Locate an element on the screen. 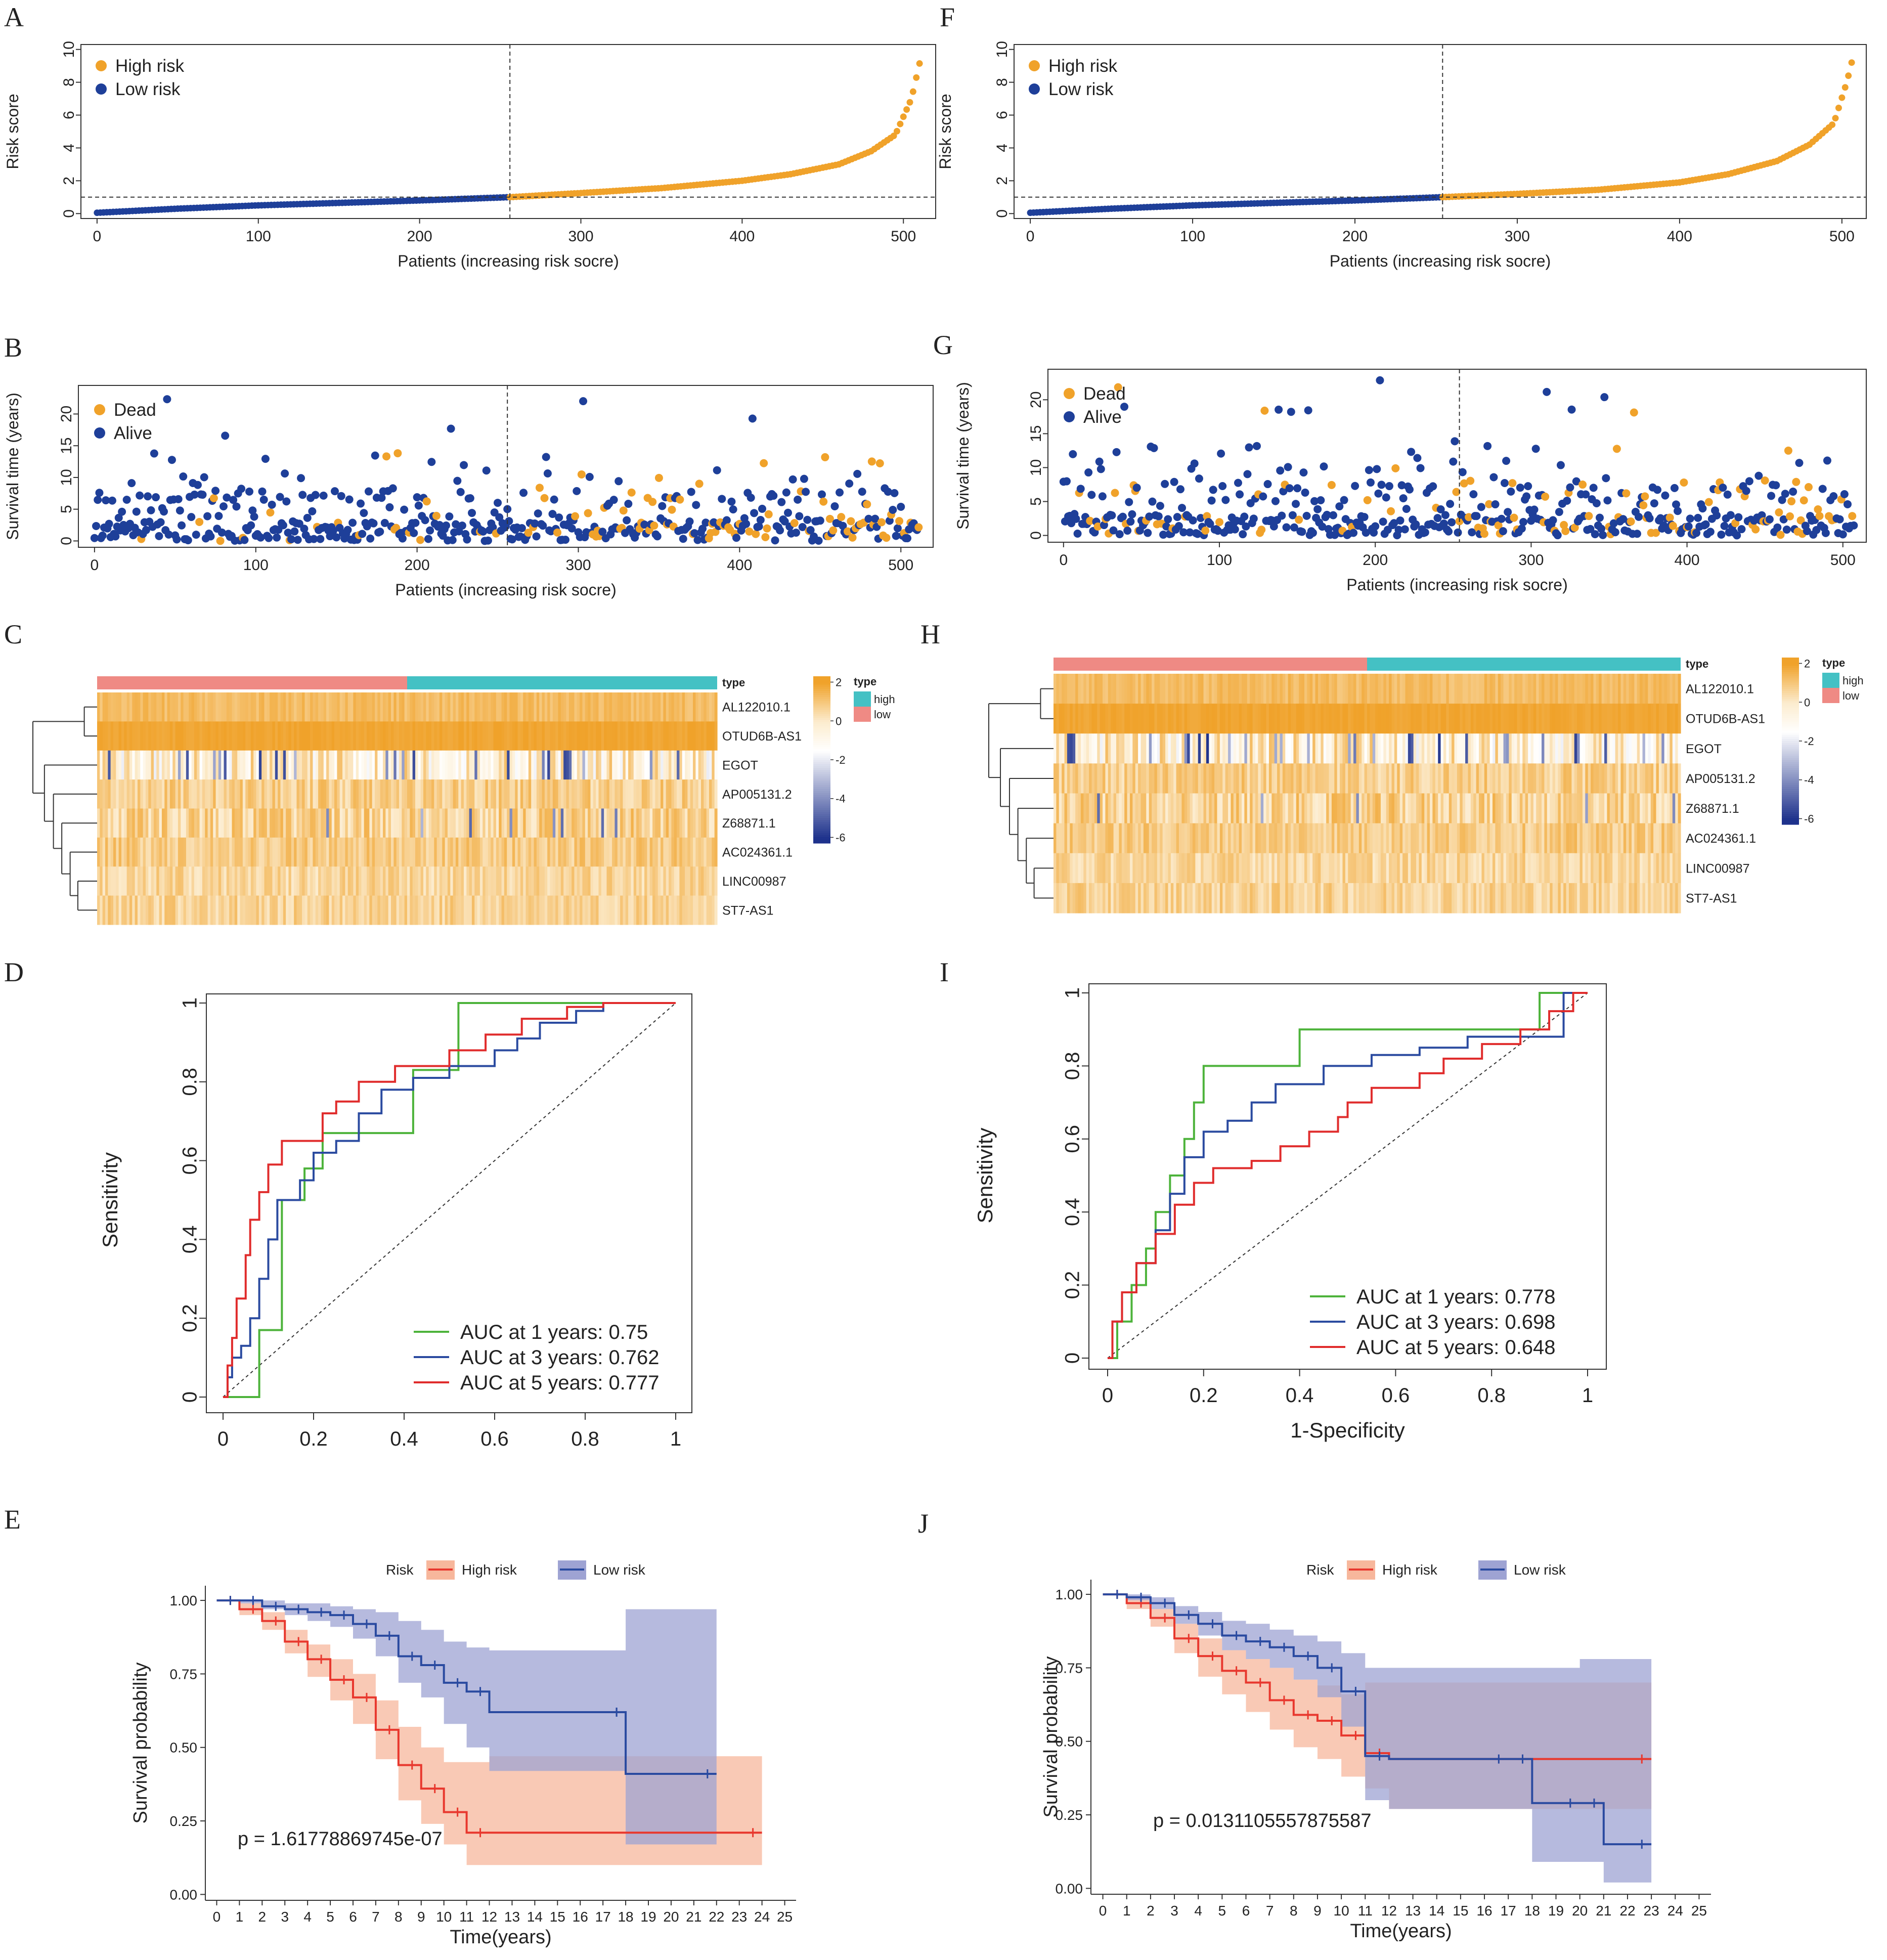 Image resolution: width=1887 pixels, height=1960 pixels. y-tick-label: 15 is located at coordinates (1036, 433).